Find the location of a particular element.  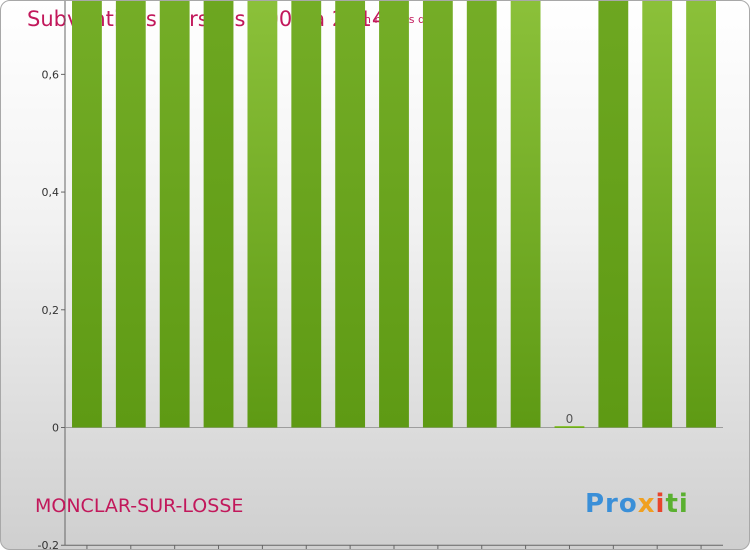

logo-part: Pro is located at coordinates (611, 504).